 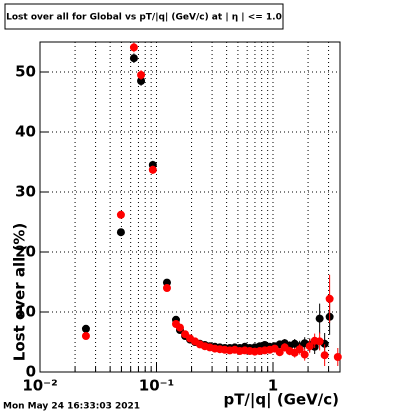 I want to click on y-tick-label: 30, so click(x=25, y=192).